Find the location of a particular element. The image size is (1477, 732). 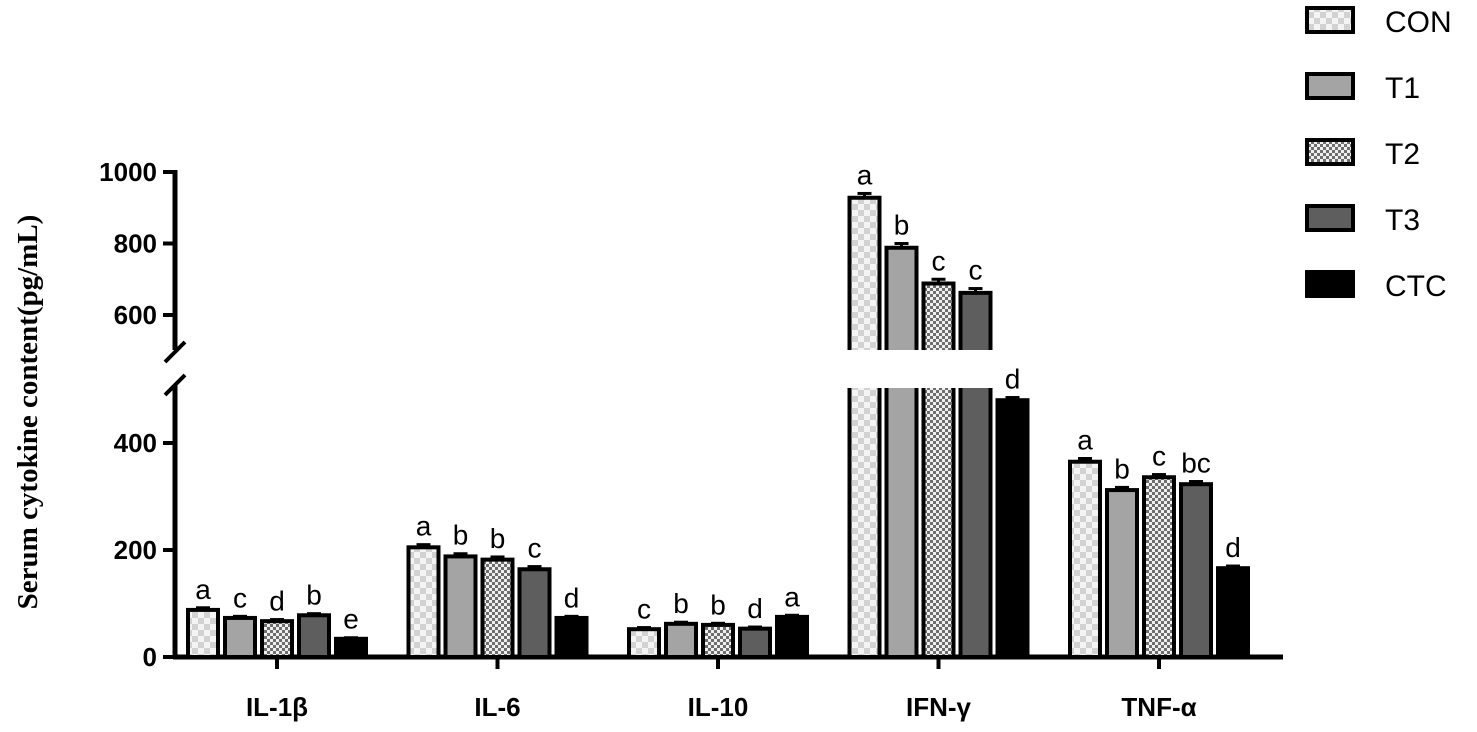

category-label: IFN-γ is located at coordinates (939, 707).